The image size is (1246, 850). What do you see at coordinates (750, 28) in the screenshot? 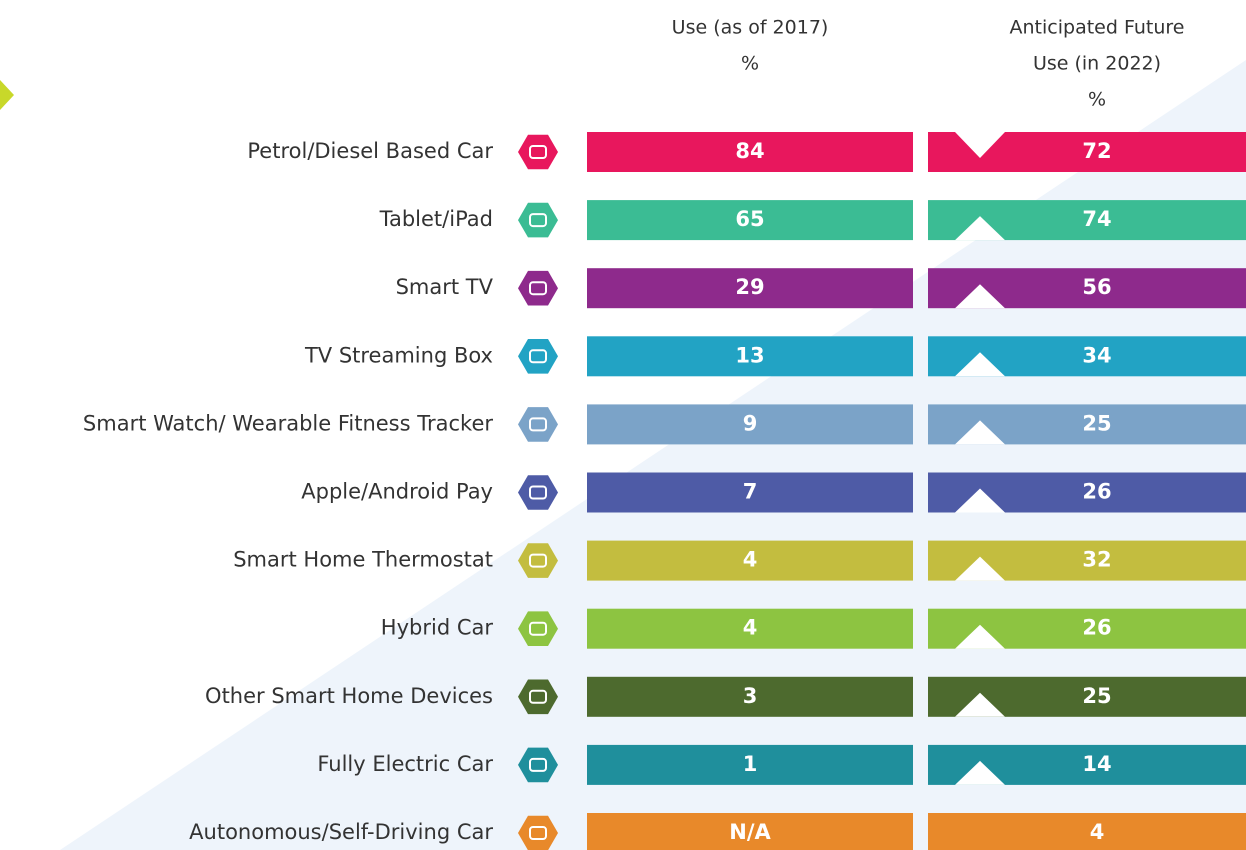
I see `column-header: Use (as of 2017)` at bounding box center [750, 28].